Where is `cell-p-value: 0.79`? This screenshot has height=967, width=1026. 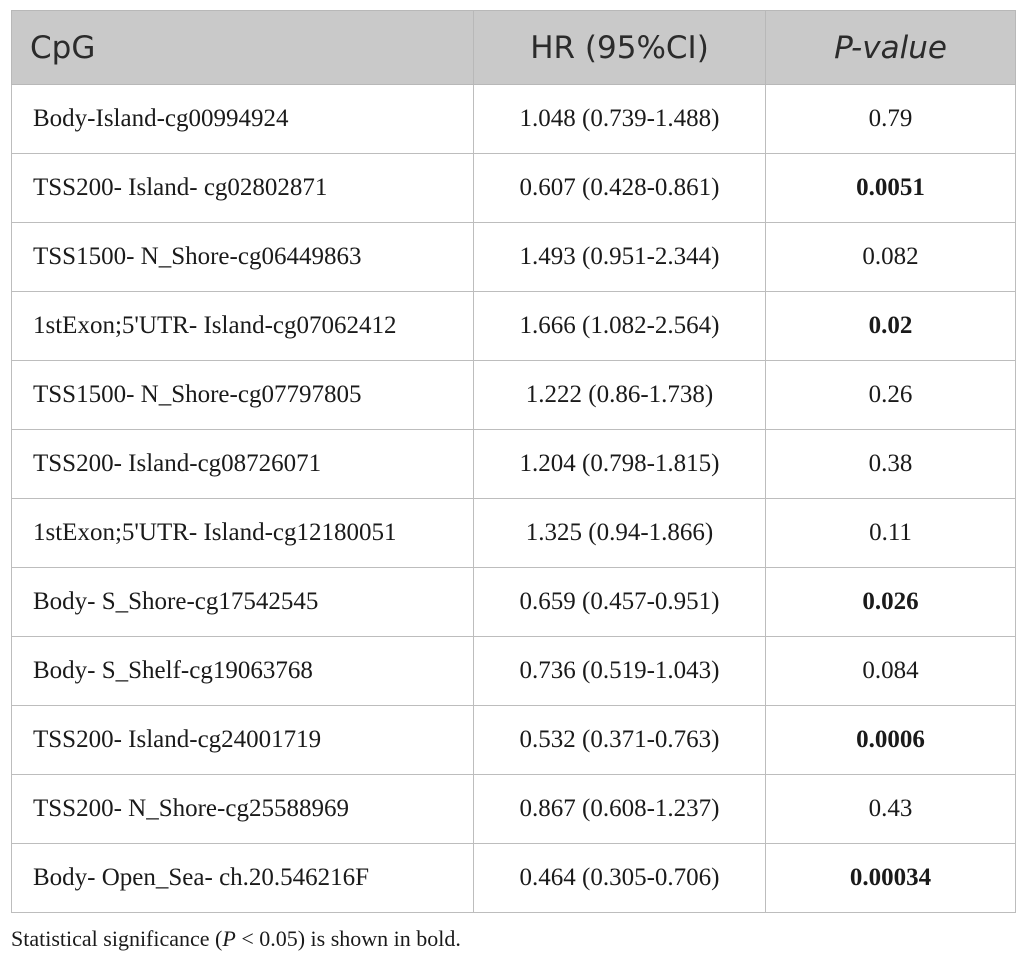 cell-p-value: 0.79 is located at coordinates (890, 119).